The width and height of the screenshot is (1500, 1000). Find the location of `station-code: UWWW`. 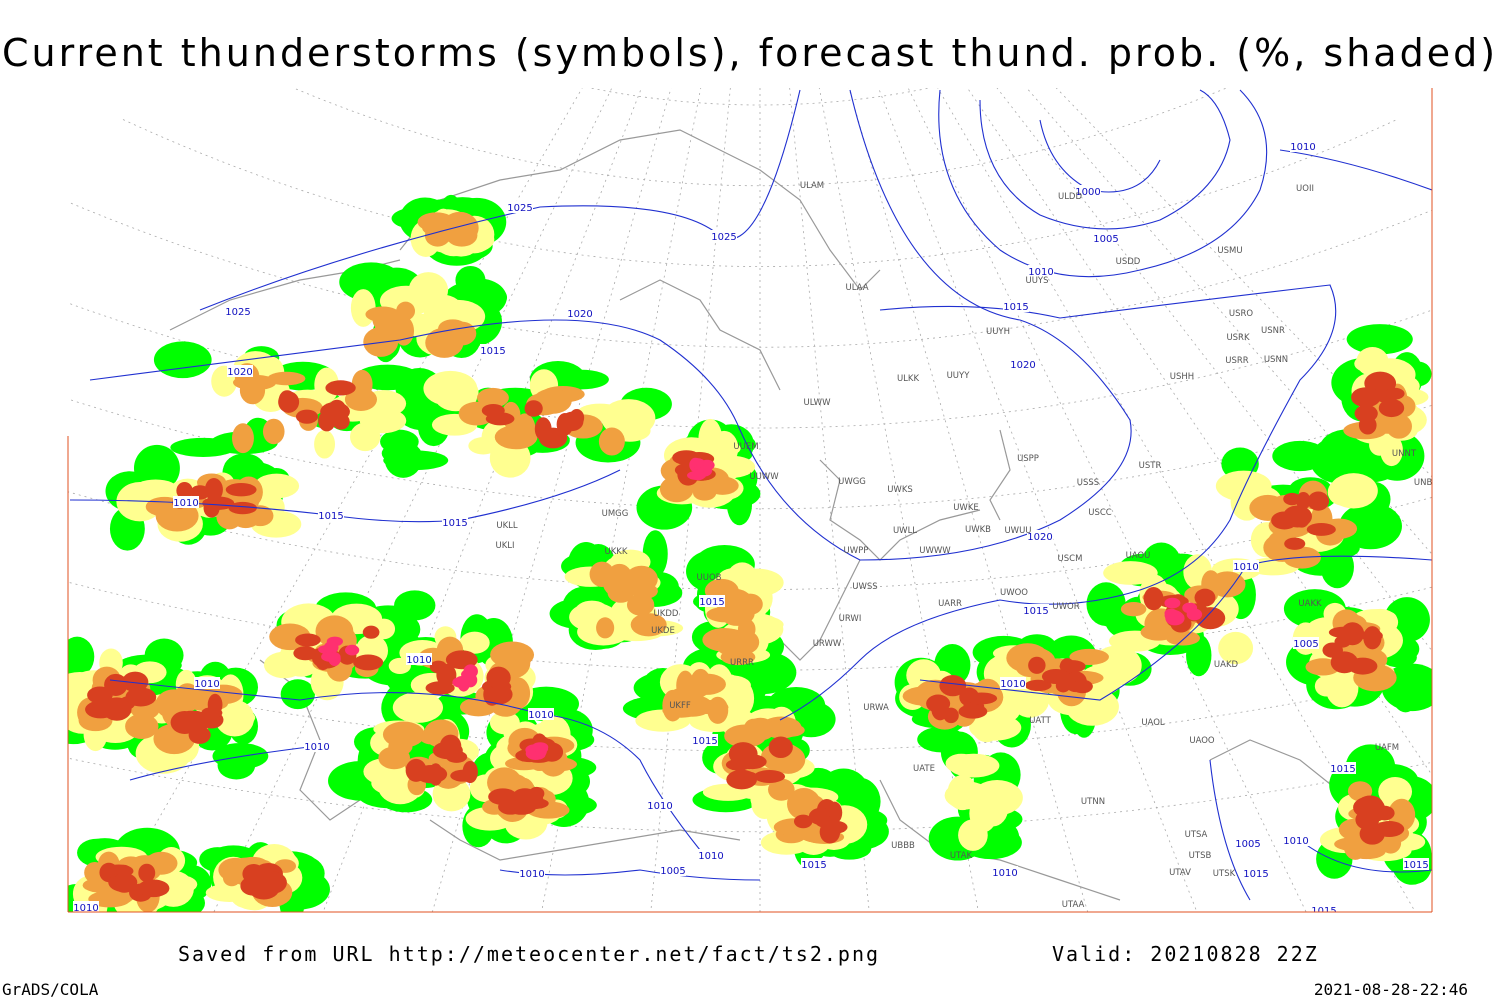

station-code: UWWW is located at coordinates (935, 551).